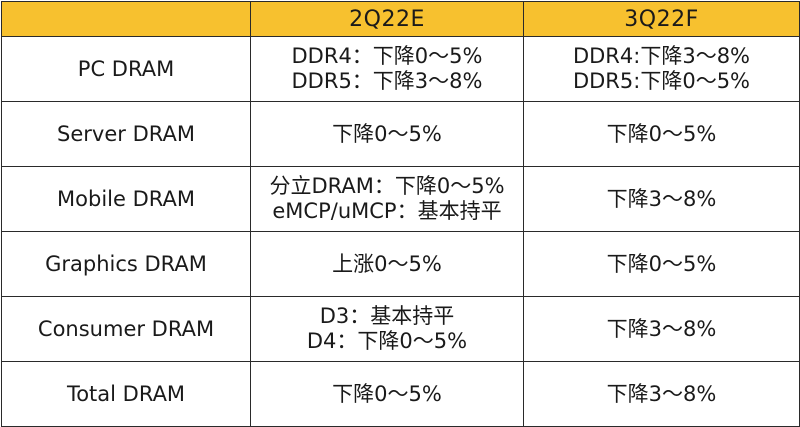  I want to click on cell-line: 上涨0～5%, so click(387, 263).